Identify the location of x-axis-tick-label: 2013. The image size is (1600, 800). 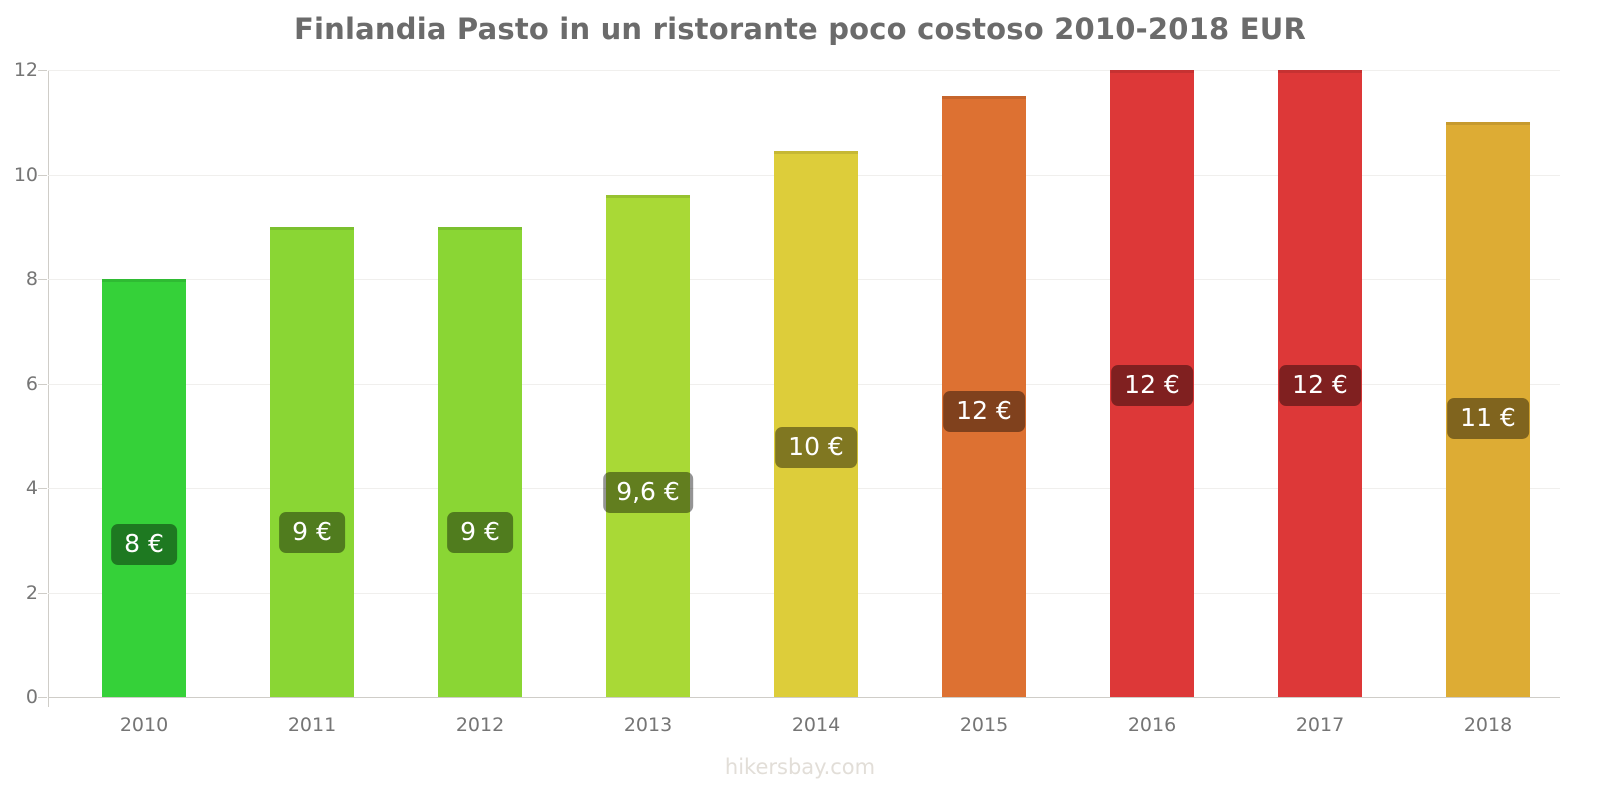
(648, 725).